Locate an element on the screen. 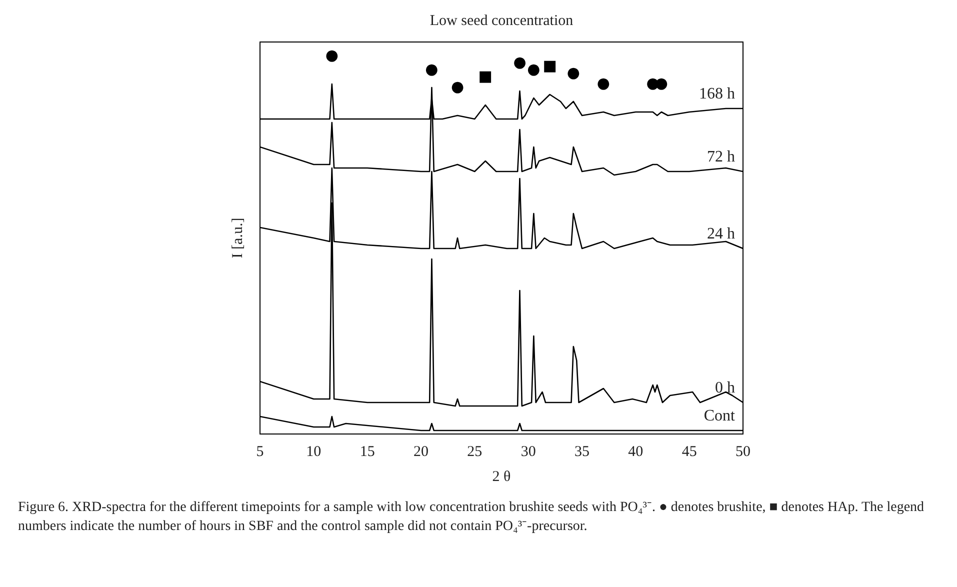 The width and height of the screenshot is (957, 587). series-label: 24 h is located at coordinates (721, 234).